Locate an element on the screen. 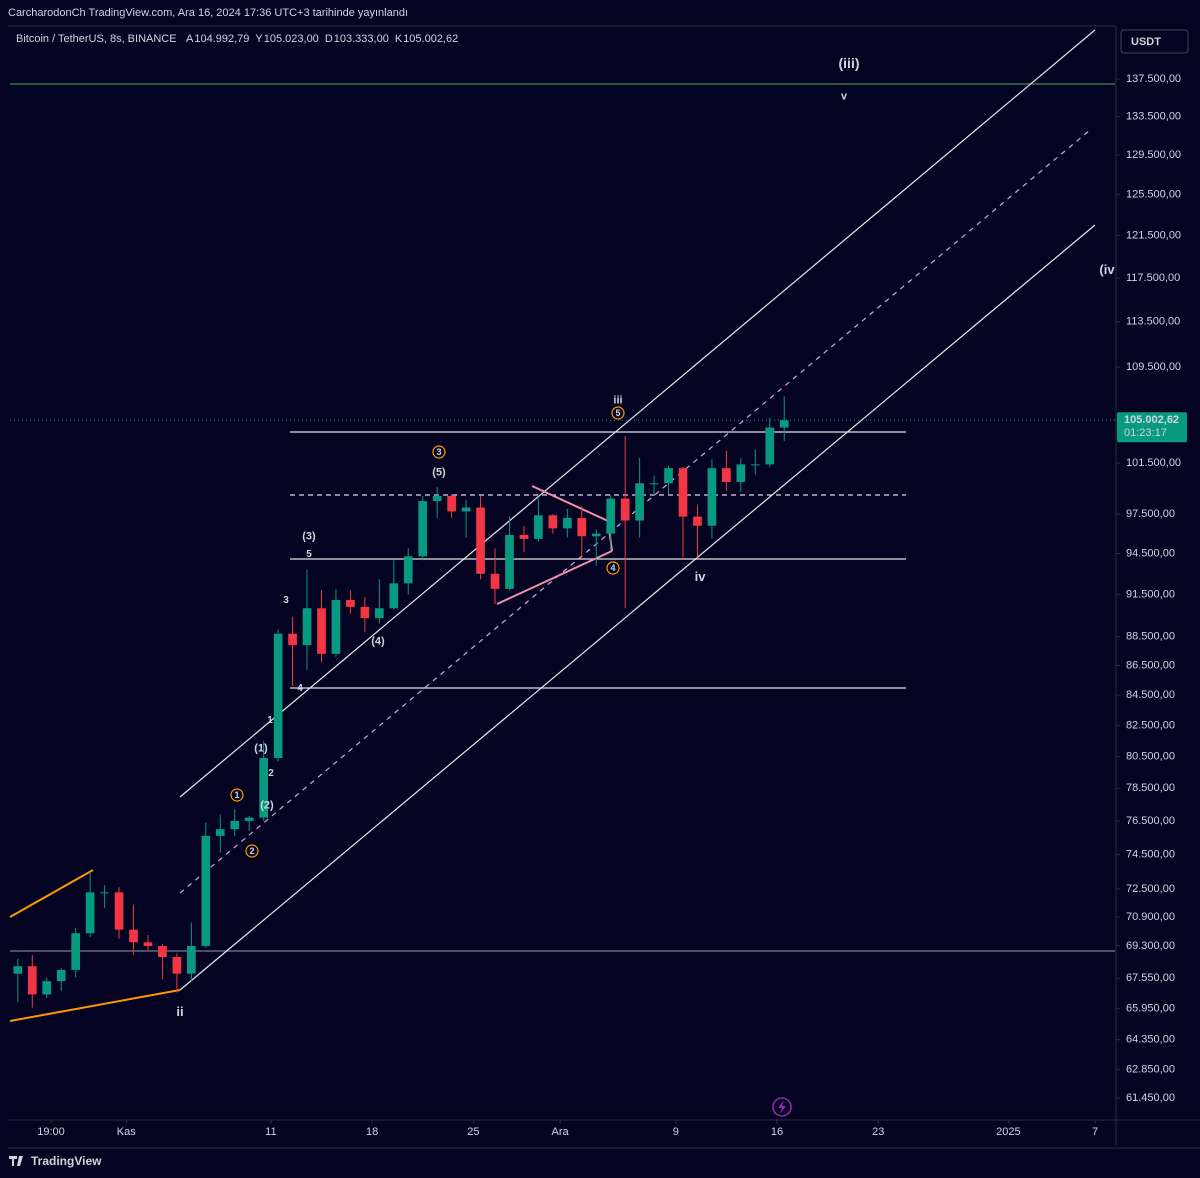 Image resolution: width=1200 pixels, height=1178 pixels. brand: TradingView is located at coordinates (66, 1161).